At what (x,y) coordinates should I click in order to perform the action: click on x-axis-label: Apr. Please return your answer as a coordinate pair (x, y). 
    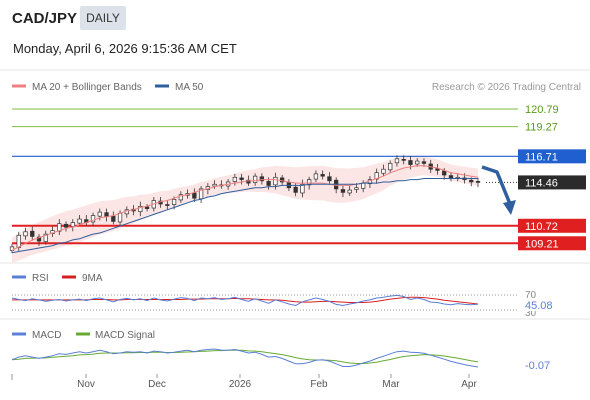
    Looking at the image, I should click on (469, 384).